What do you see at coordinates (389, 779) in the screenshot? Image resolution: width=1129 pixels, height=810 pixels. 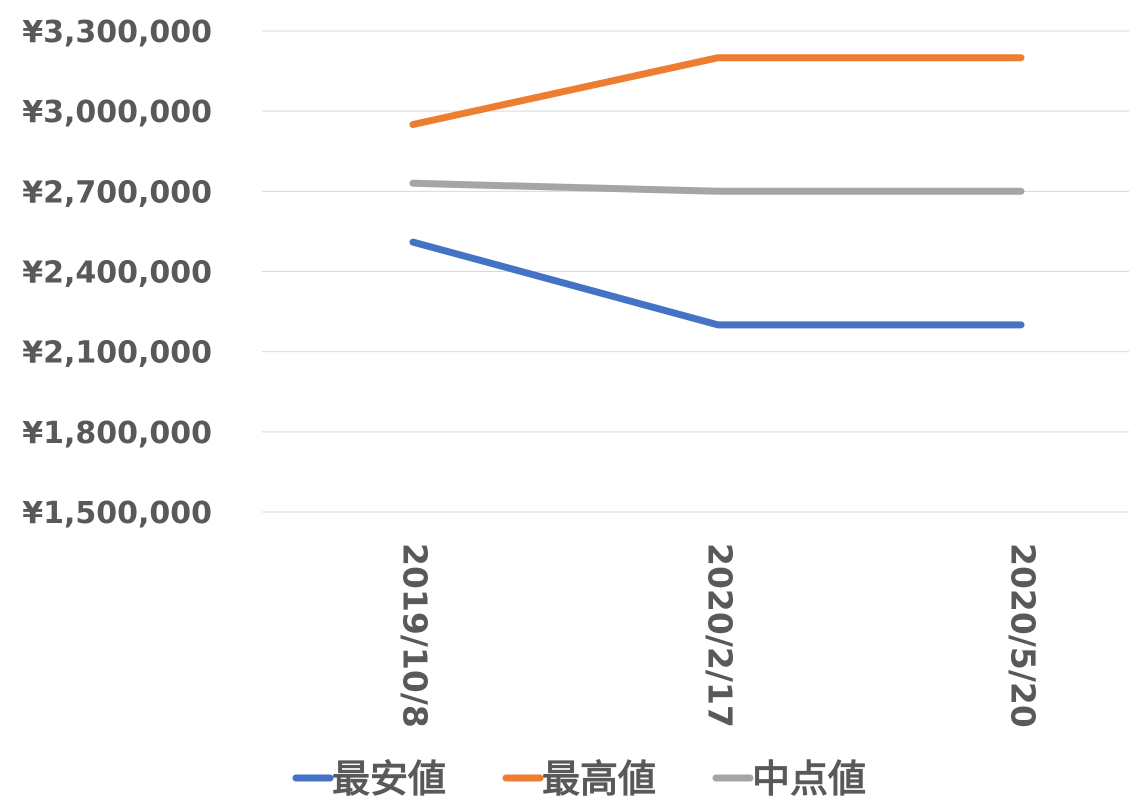 I see `legend-label: 最安値` at bounding box center [389, 779].